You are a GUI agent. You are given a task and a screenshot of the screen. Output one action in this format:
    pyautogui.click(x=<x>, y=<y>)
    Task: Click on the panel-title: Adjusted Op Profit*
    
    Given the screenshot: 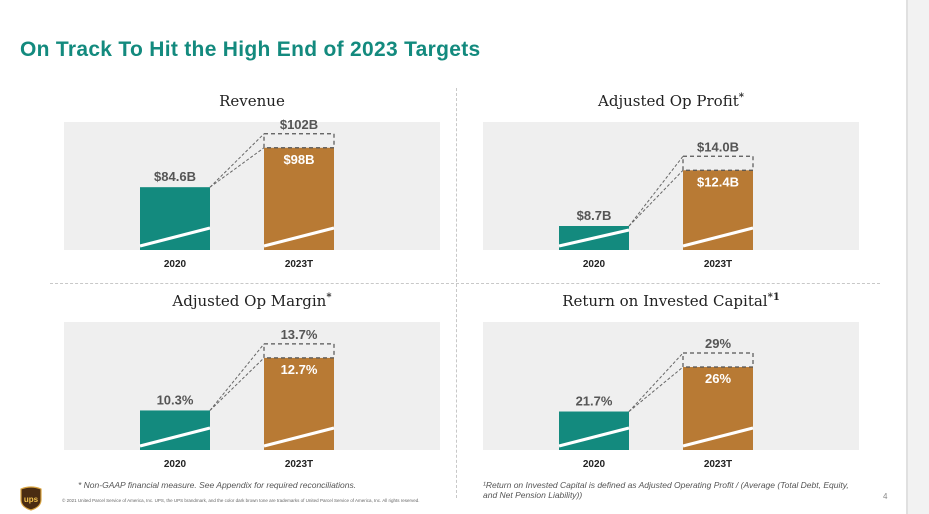 What is the action you would take?
    pyautogui.click(x=671, y=101)
    